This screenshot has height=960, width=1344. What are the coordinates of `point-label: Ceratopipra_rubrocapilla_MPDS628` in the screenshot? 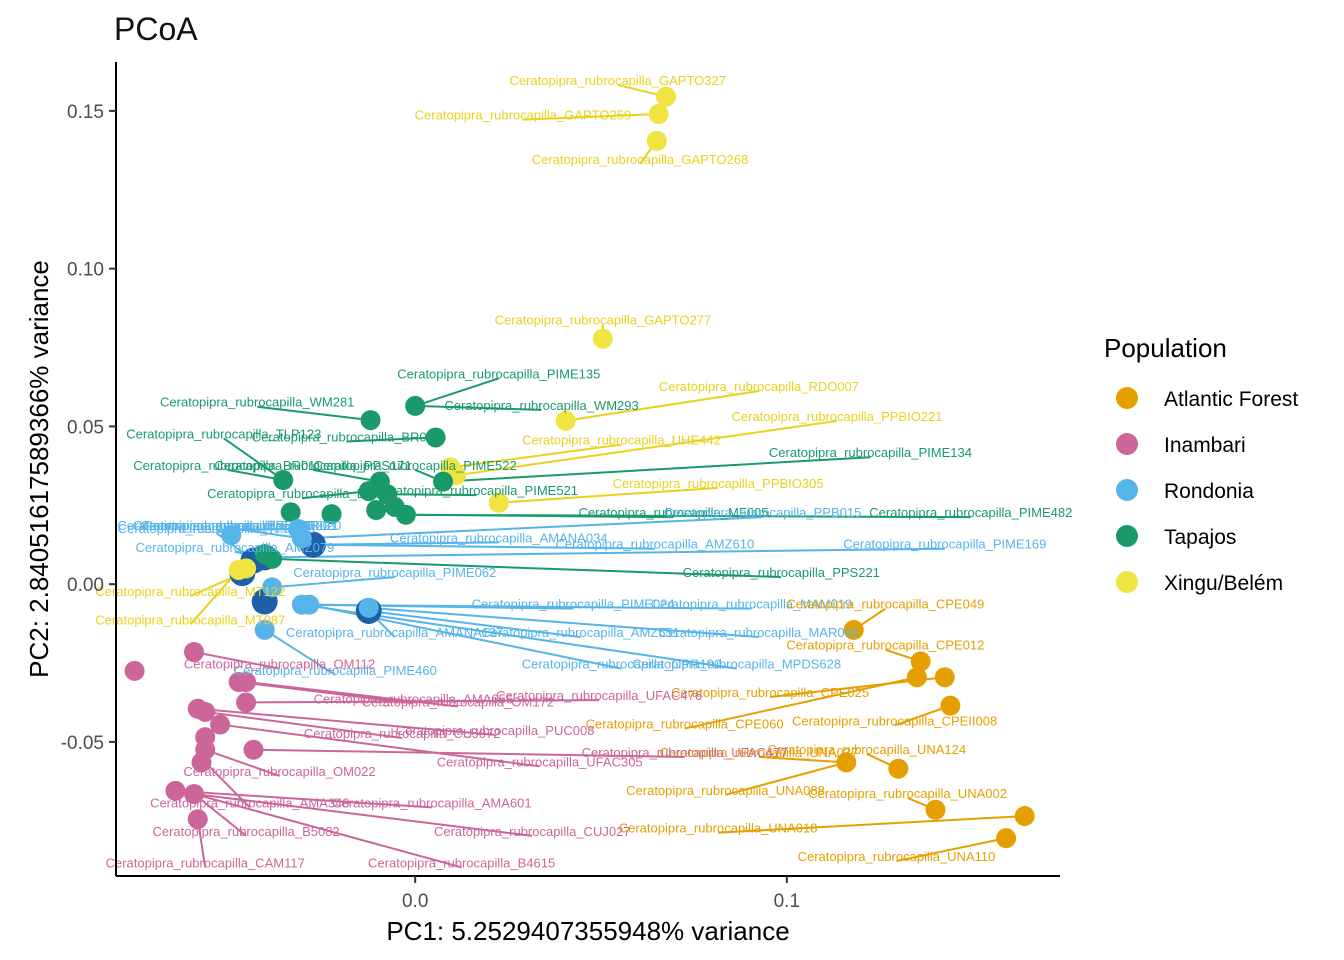 It's located at (736, 664).